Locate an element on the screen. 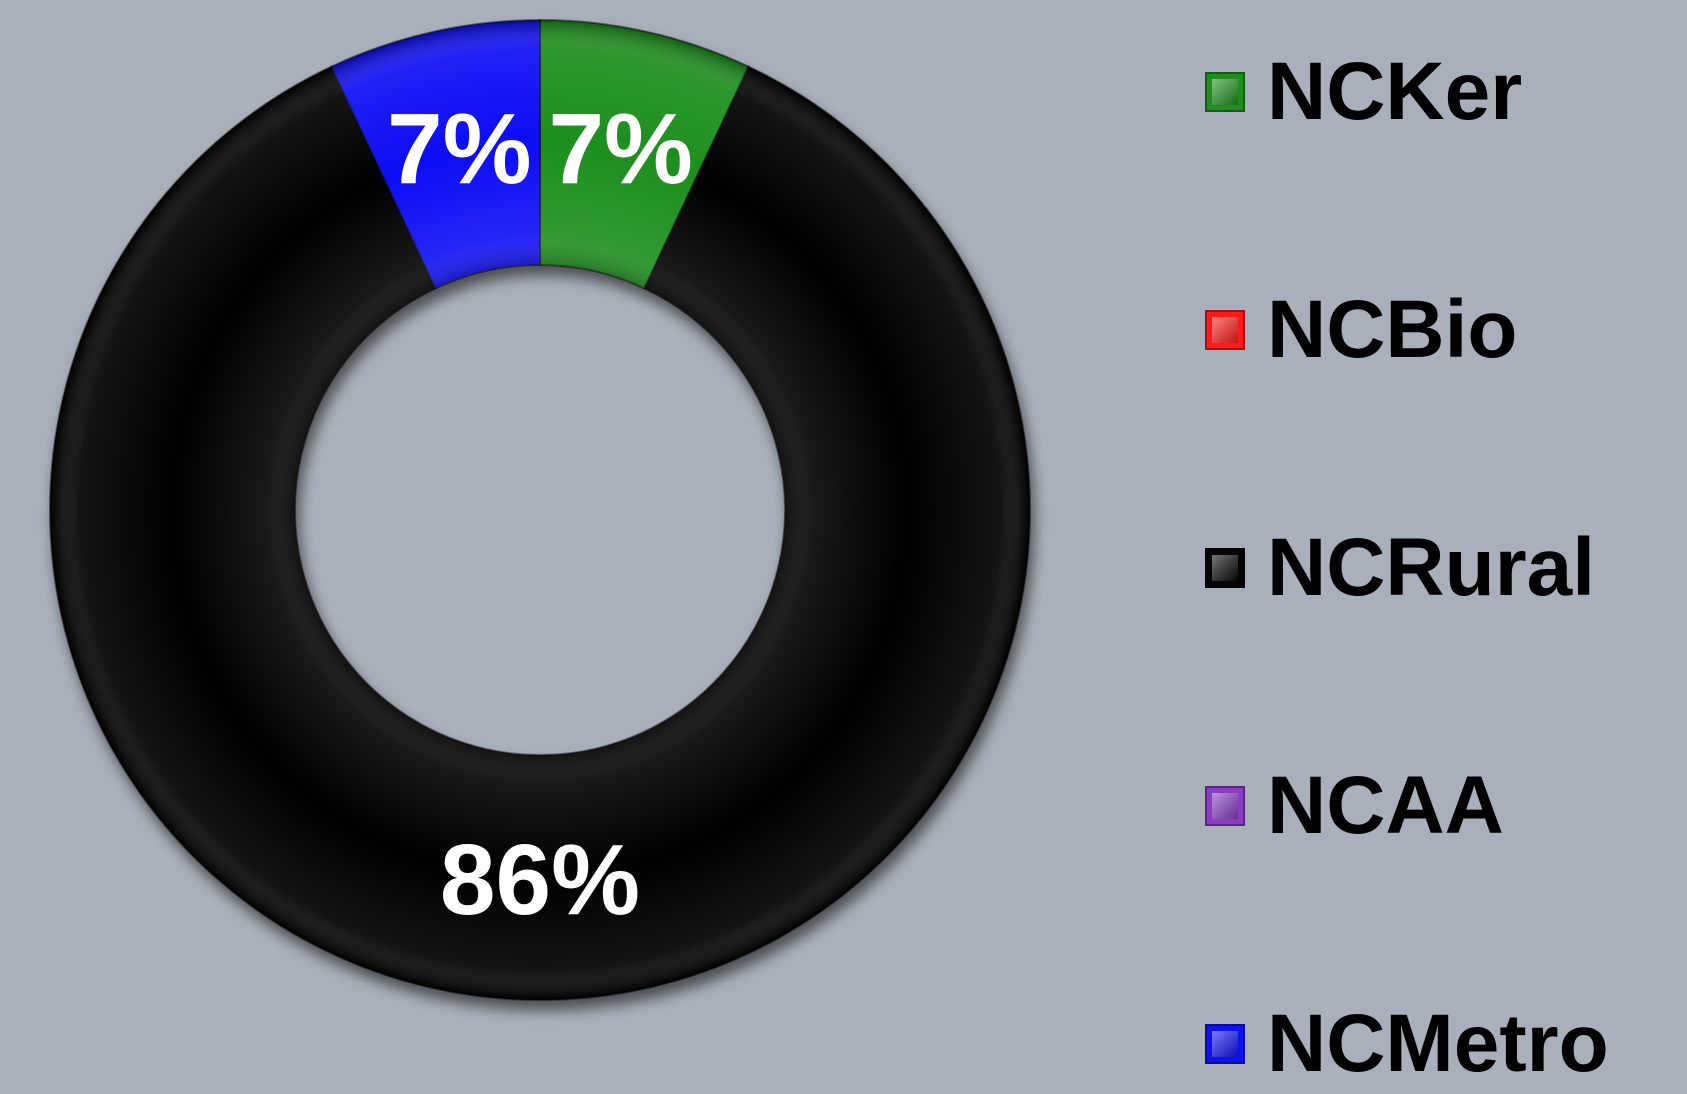  legend-swatch-ncaa is located at coordinates (1225, 806).